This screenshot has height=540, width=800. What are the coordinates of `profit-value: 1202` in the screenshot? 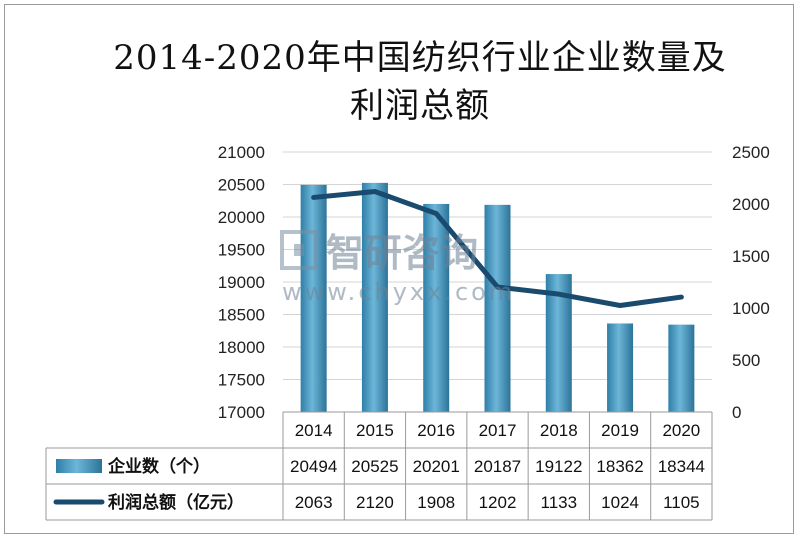 It's located at (498, 502).